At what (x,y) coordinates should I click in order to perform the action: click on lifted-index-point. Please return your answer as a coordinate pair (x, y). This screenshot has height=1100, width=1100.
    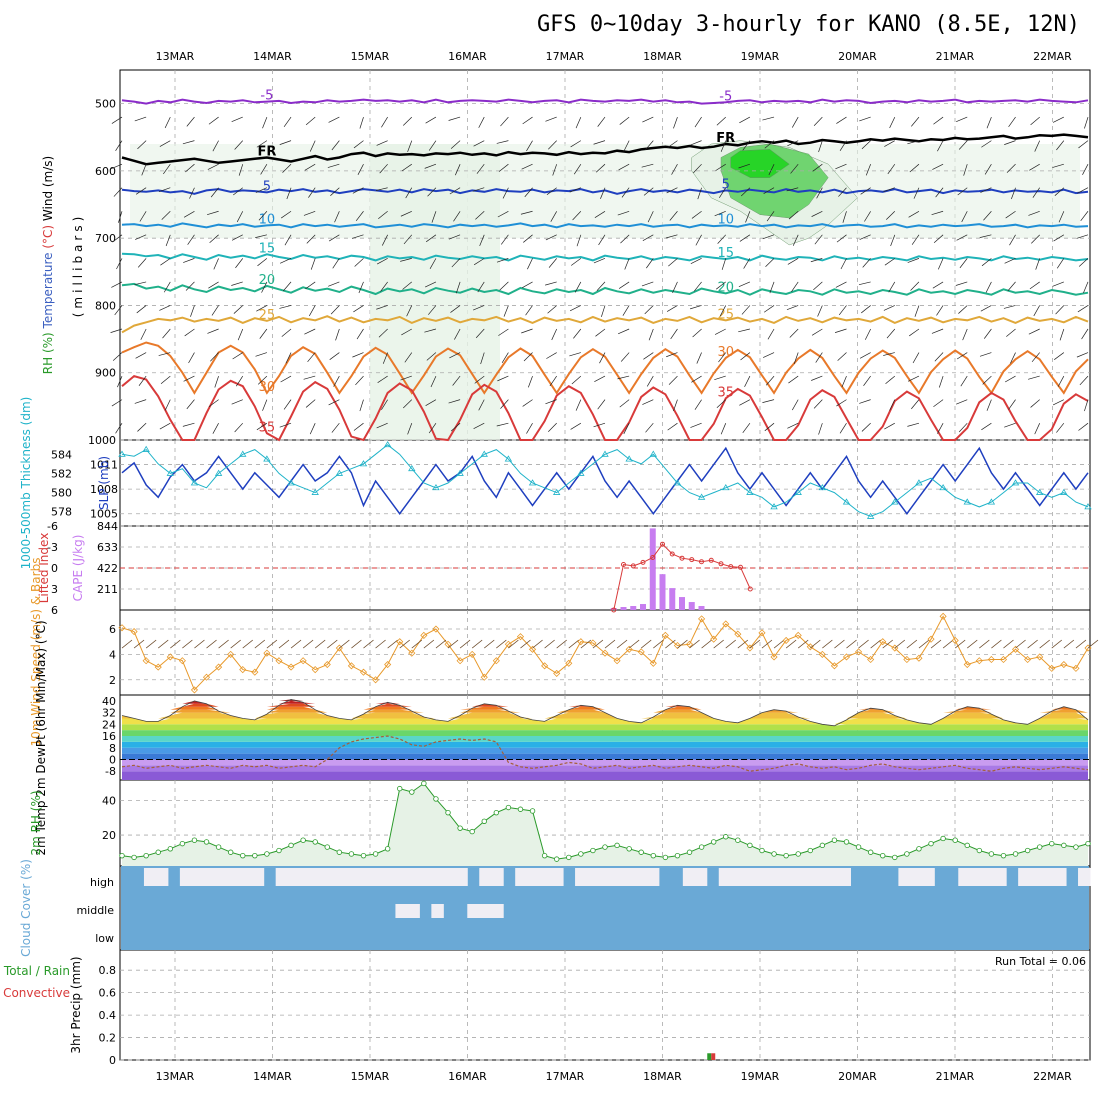
    Looking at the image, I should click on (740, 567).